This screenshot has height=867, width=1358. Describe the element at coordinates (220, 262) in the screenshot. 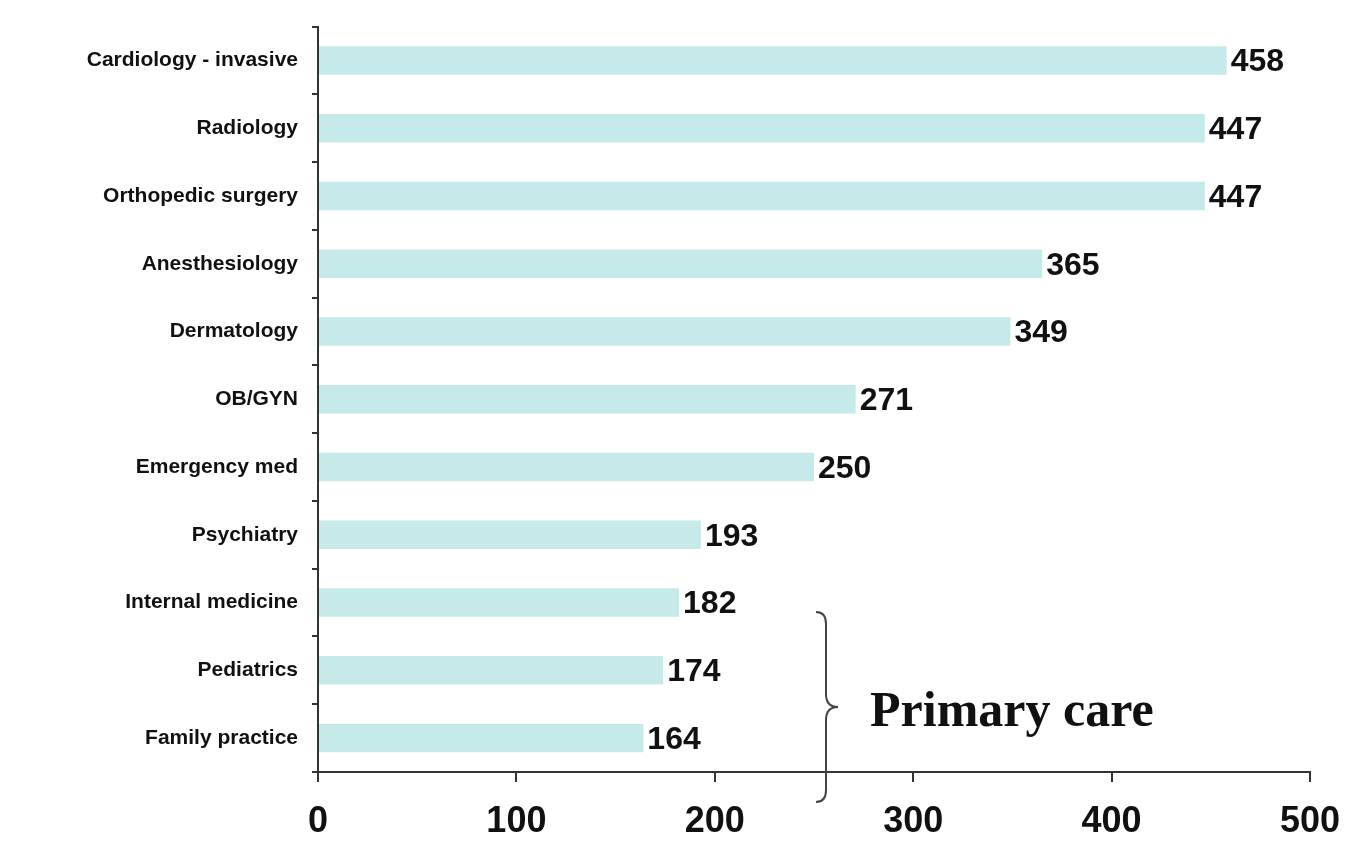

I see `y-tick-label: Anesthesiology` at that location.